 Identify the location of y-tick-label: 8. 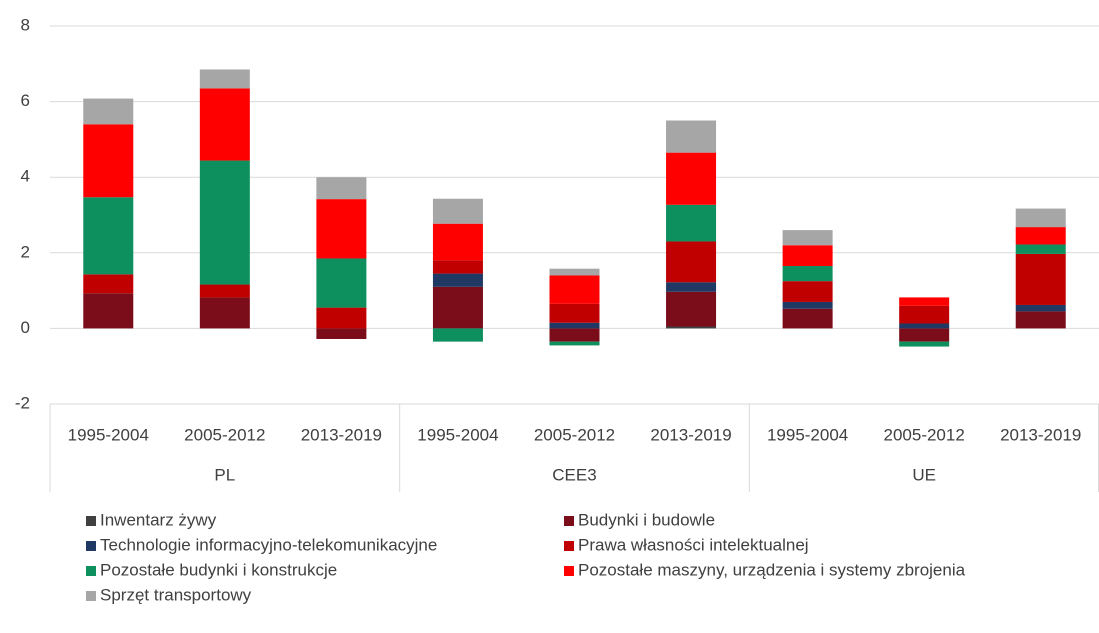
(25, 24).